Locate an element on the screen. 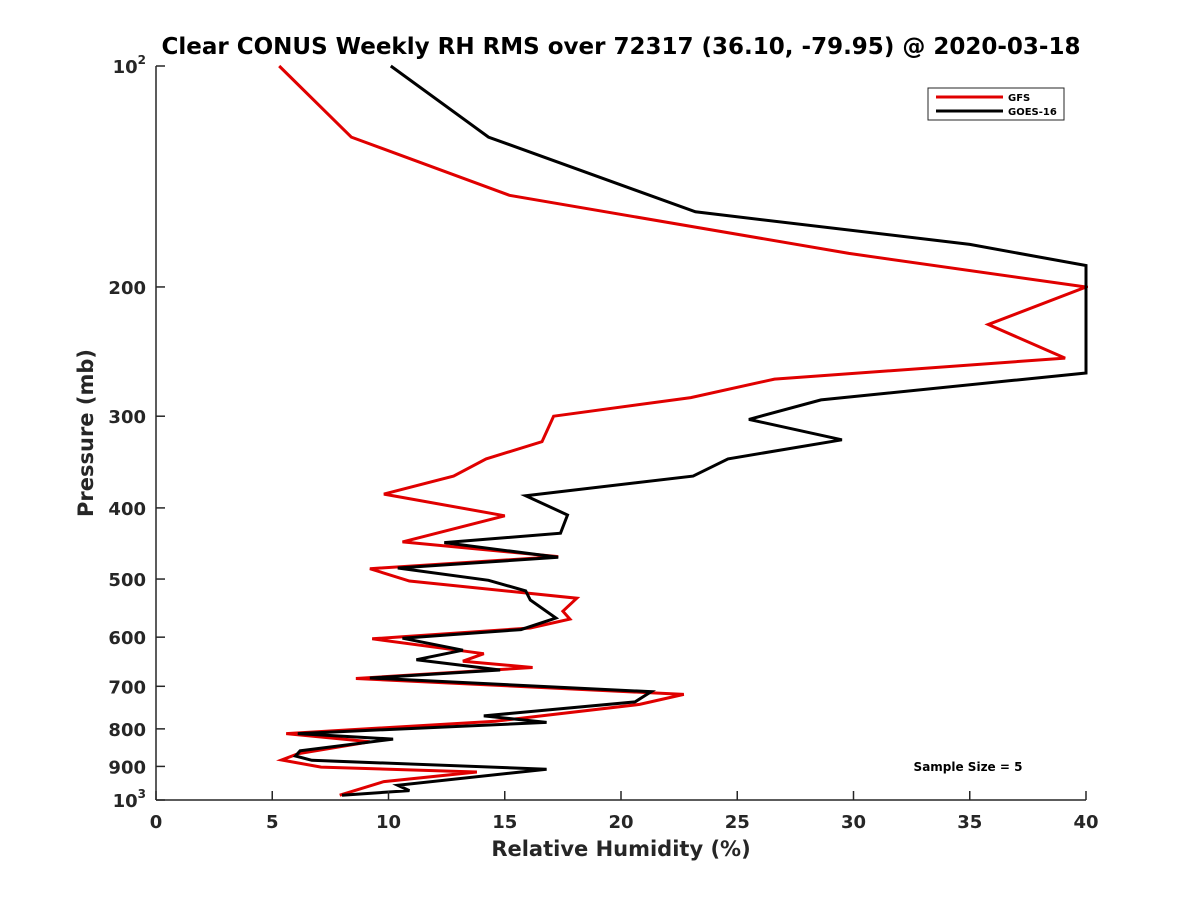 The width and height of the screenshot is (1200, 900). x-axis-label: Relative Humidity (%) is located at coordinates (620, 849).